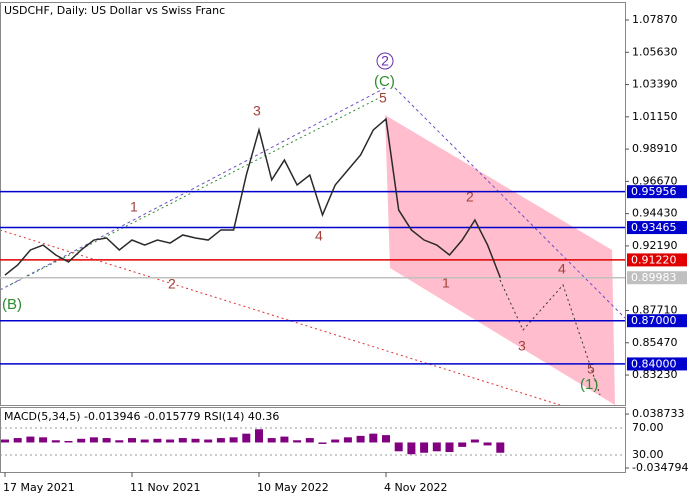 This screenshot has height=500, width=700. What do you see at coordinates (589, 384) in the screenshot?
I see `wave-label: (1)` at bounding box center [589, 384].